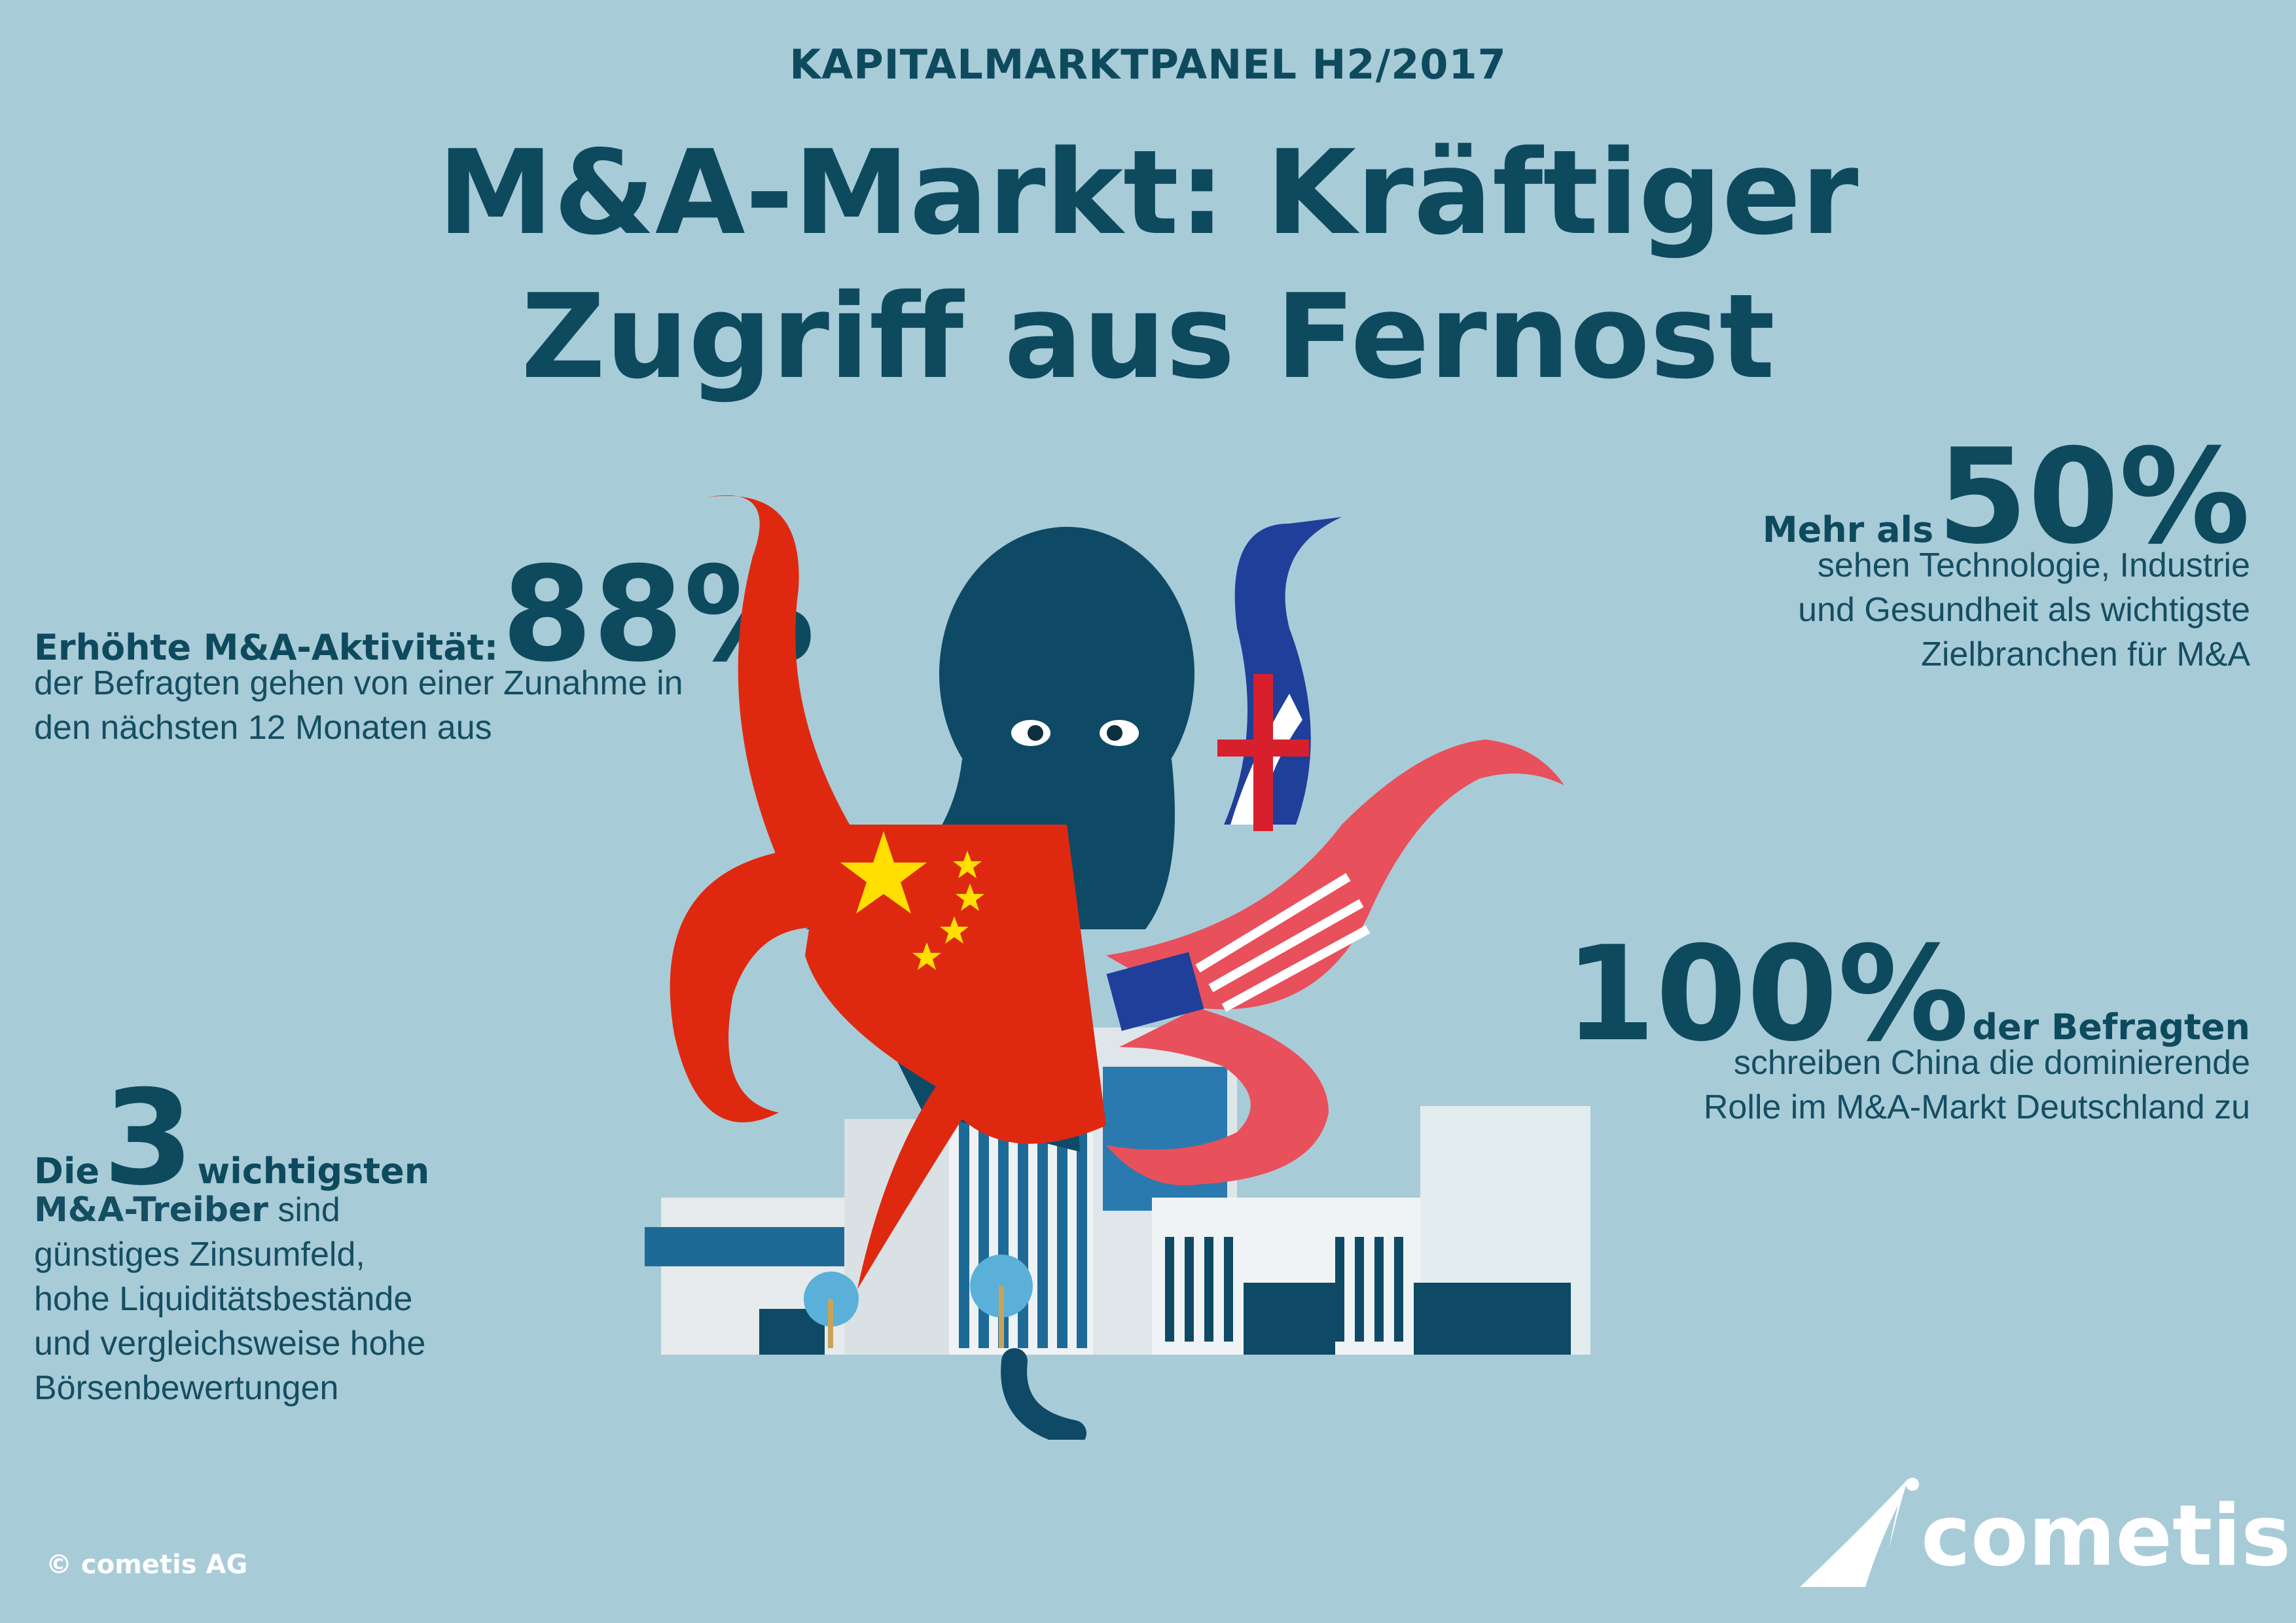  I want to click on stat-china-suffix: der Befragten, so click(2111, 1027).